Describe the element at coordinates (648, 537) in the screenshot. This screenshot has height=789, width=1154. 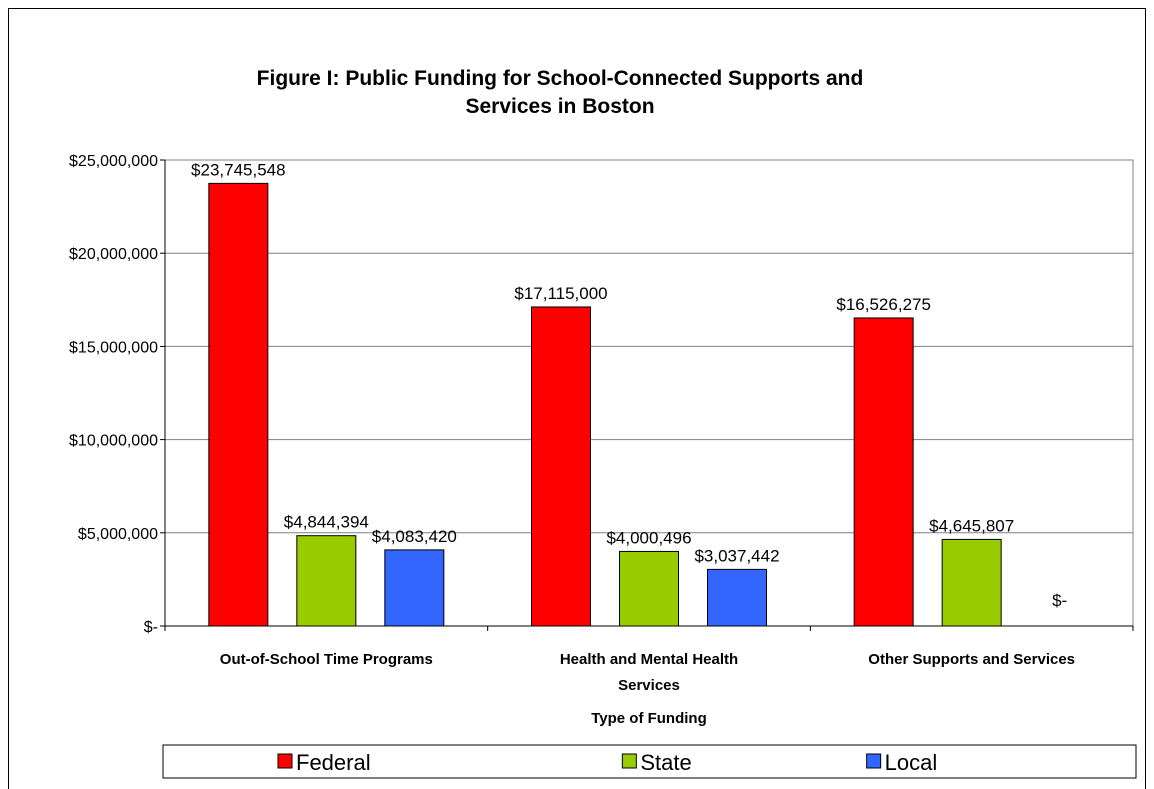
I see `data-label-state-1: $4,000,496` at that location.